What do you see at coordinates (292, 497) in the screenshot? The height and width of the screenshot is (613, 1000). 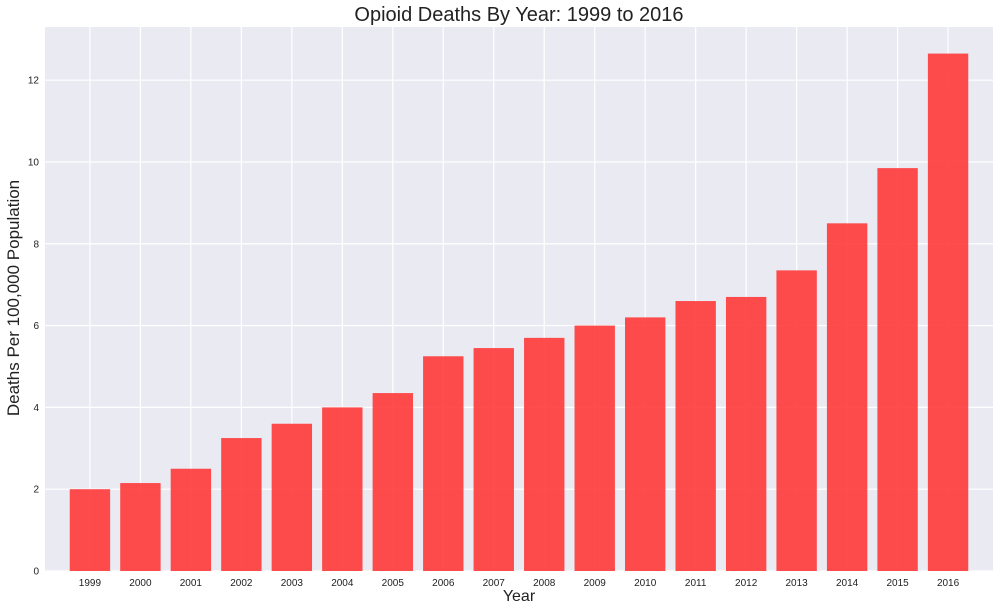 I see `bar-2003` at bounding box center [292, 497].